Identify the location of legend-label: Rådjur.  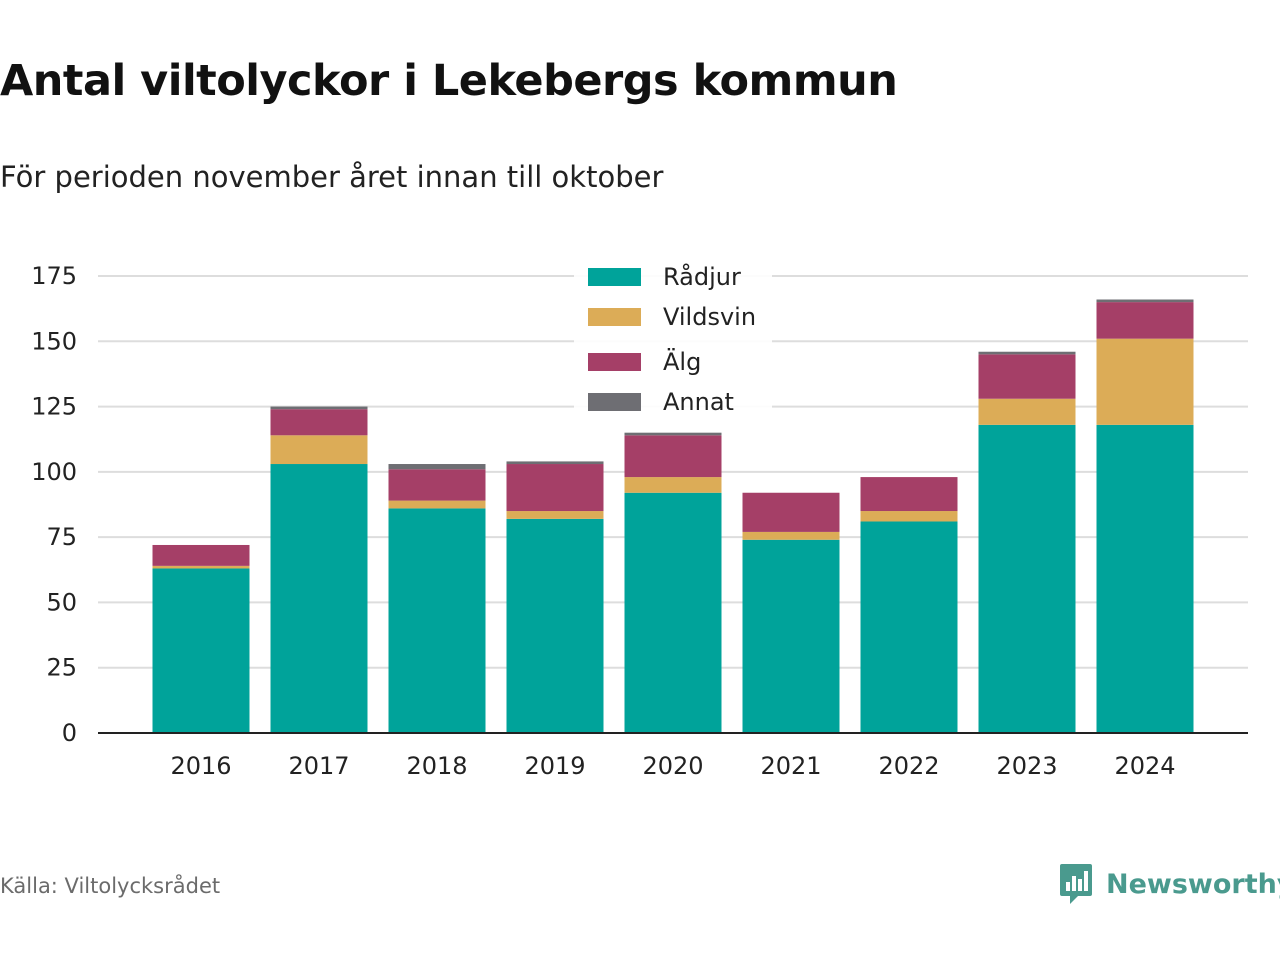
(702, 276).